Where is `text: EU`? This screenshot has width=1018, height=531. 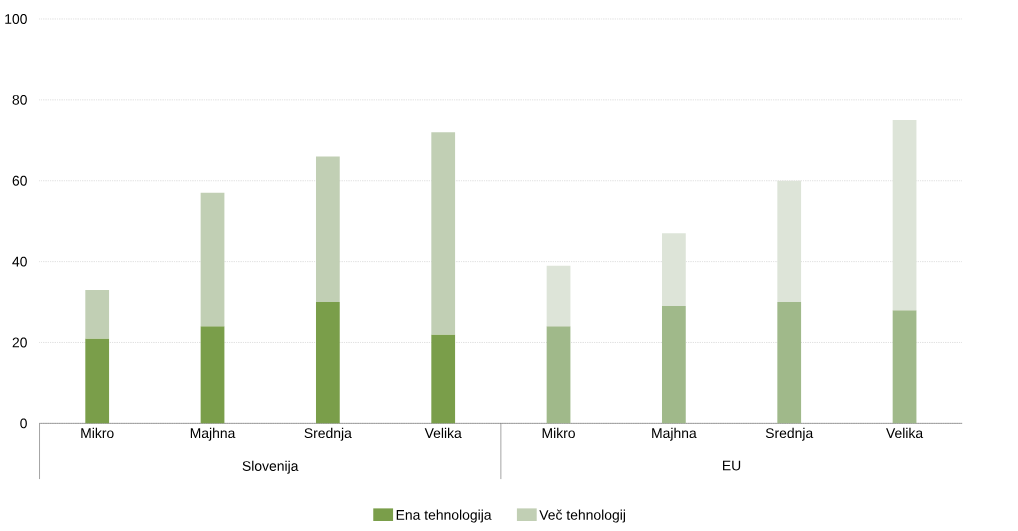 text: EU is located at coordinates (732, 465).